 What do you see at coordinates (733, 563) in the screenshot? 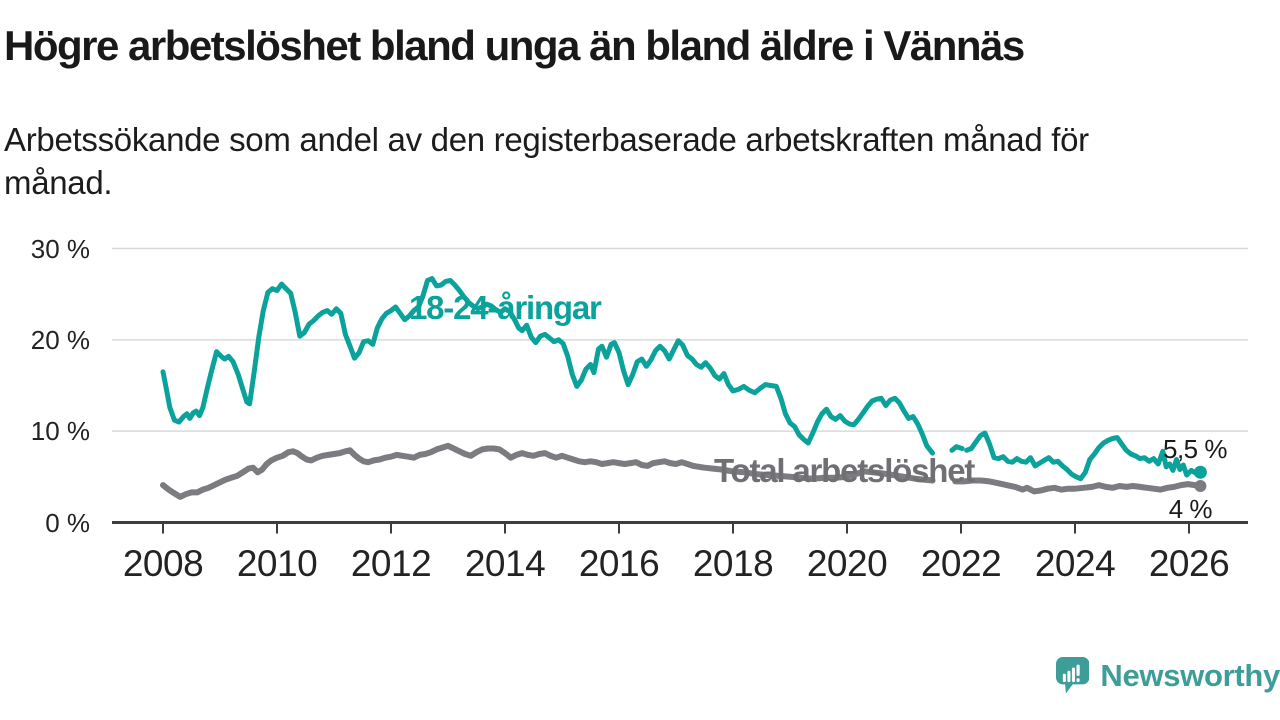
I see `x-axis-label-2018: 2018` at bounding box center [733, 563].